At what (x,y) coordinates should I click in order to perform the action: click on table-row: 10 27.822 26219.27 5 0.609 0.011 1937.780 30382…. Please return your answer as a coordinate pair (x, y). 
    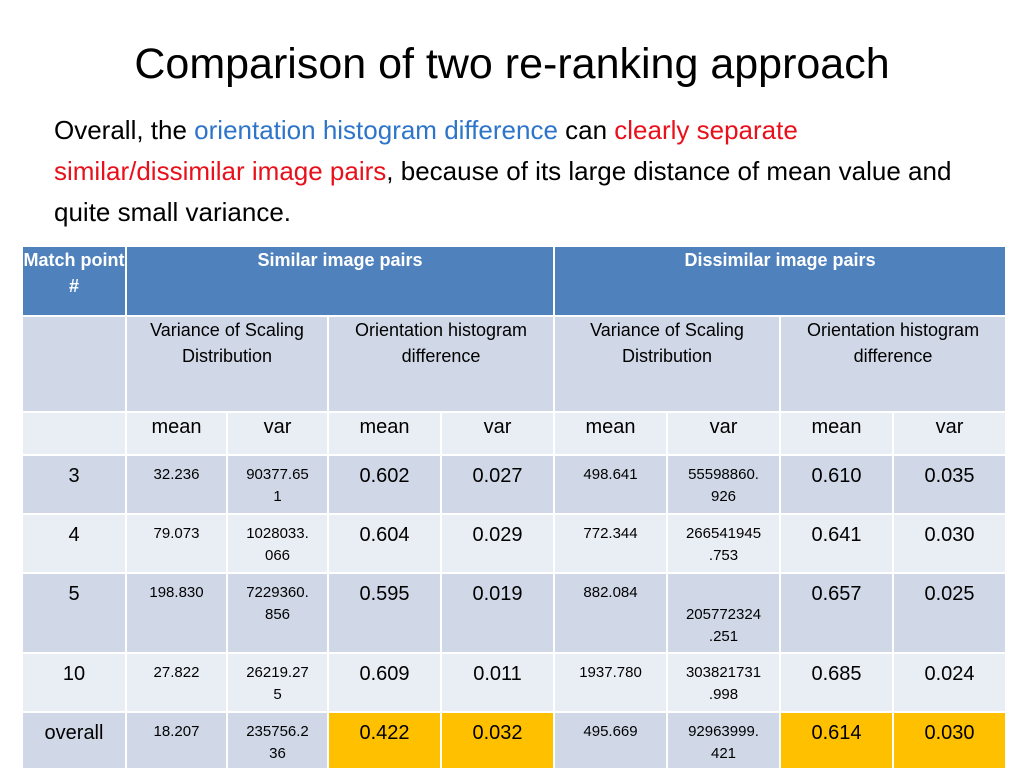
    Looking at the image, I should click on (514, 682).